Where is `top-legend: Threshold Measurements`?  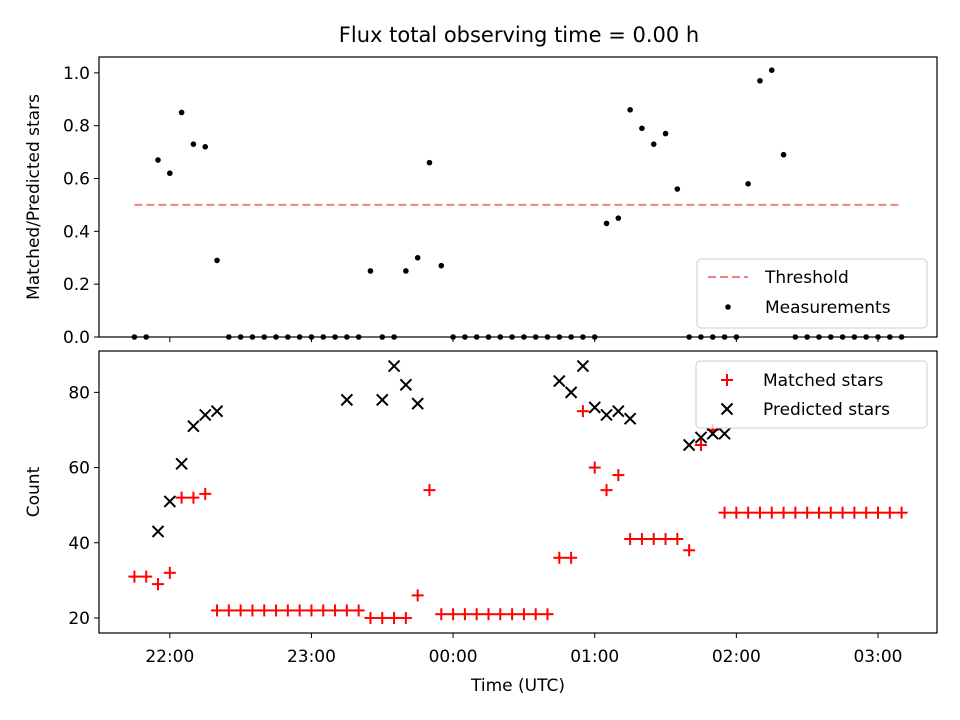 top-legend: Threshold Measurements is located at coordinates (812, 293).